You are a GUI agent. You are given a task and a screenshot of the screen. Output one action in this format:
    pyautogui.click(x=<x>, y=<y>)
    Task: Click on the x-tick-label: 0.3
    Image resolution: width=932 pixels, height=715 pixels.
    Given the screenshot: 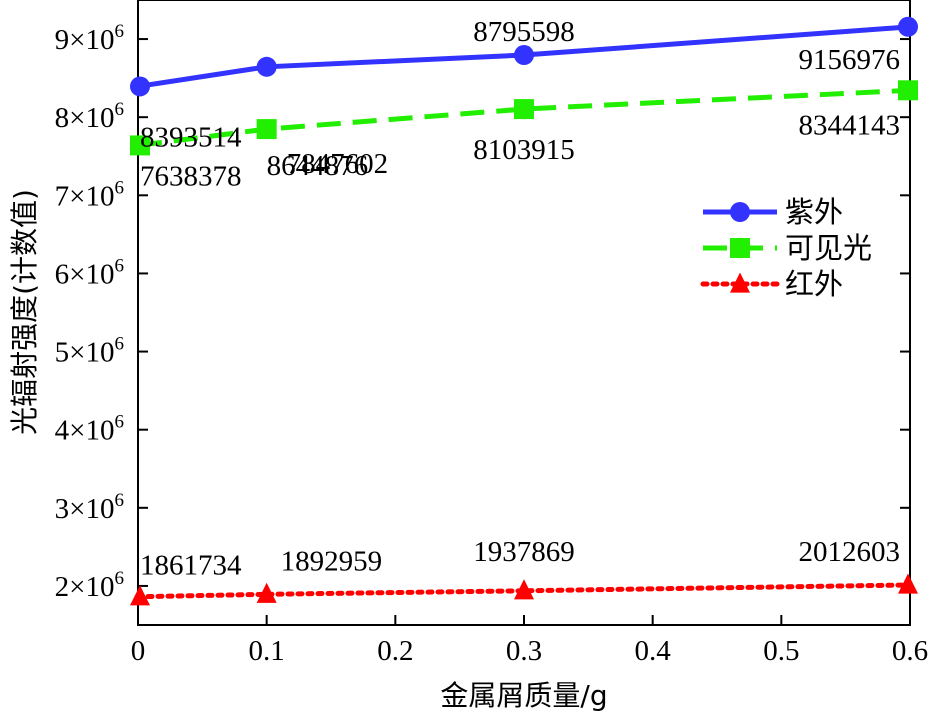 What is the action you would take?
    pyautogui.click(x=524, y=651)
    